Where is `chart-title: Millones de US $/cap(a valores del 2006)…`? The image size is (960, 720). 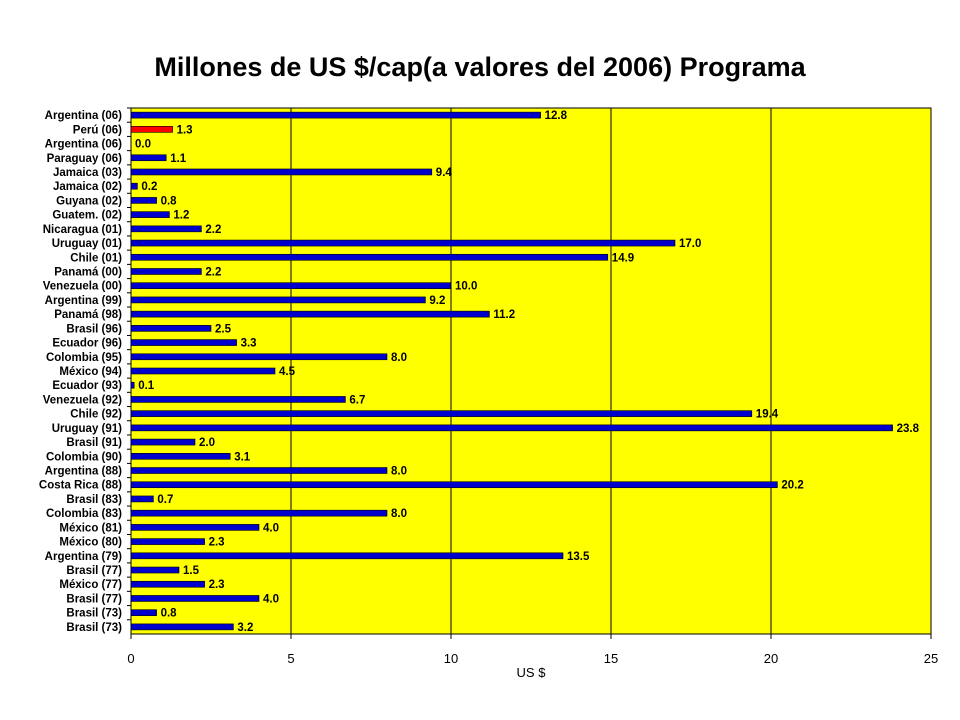 chart-title: Millones de US $/cap(a valores del 2006)… is located at coordinates (480, 67).